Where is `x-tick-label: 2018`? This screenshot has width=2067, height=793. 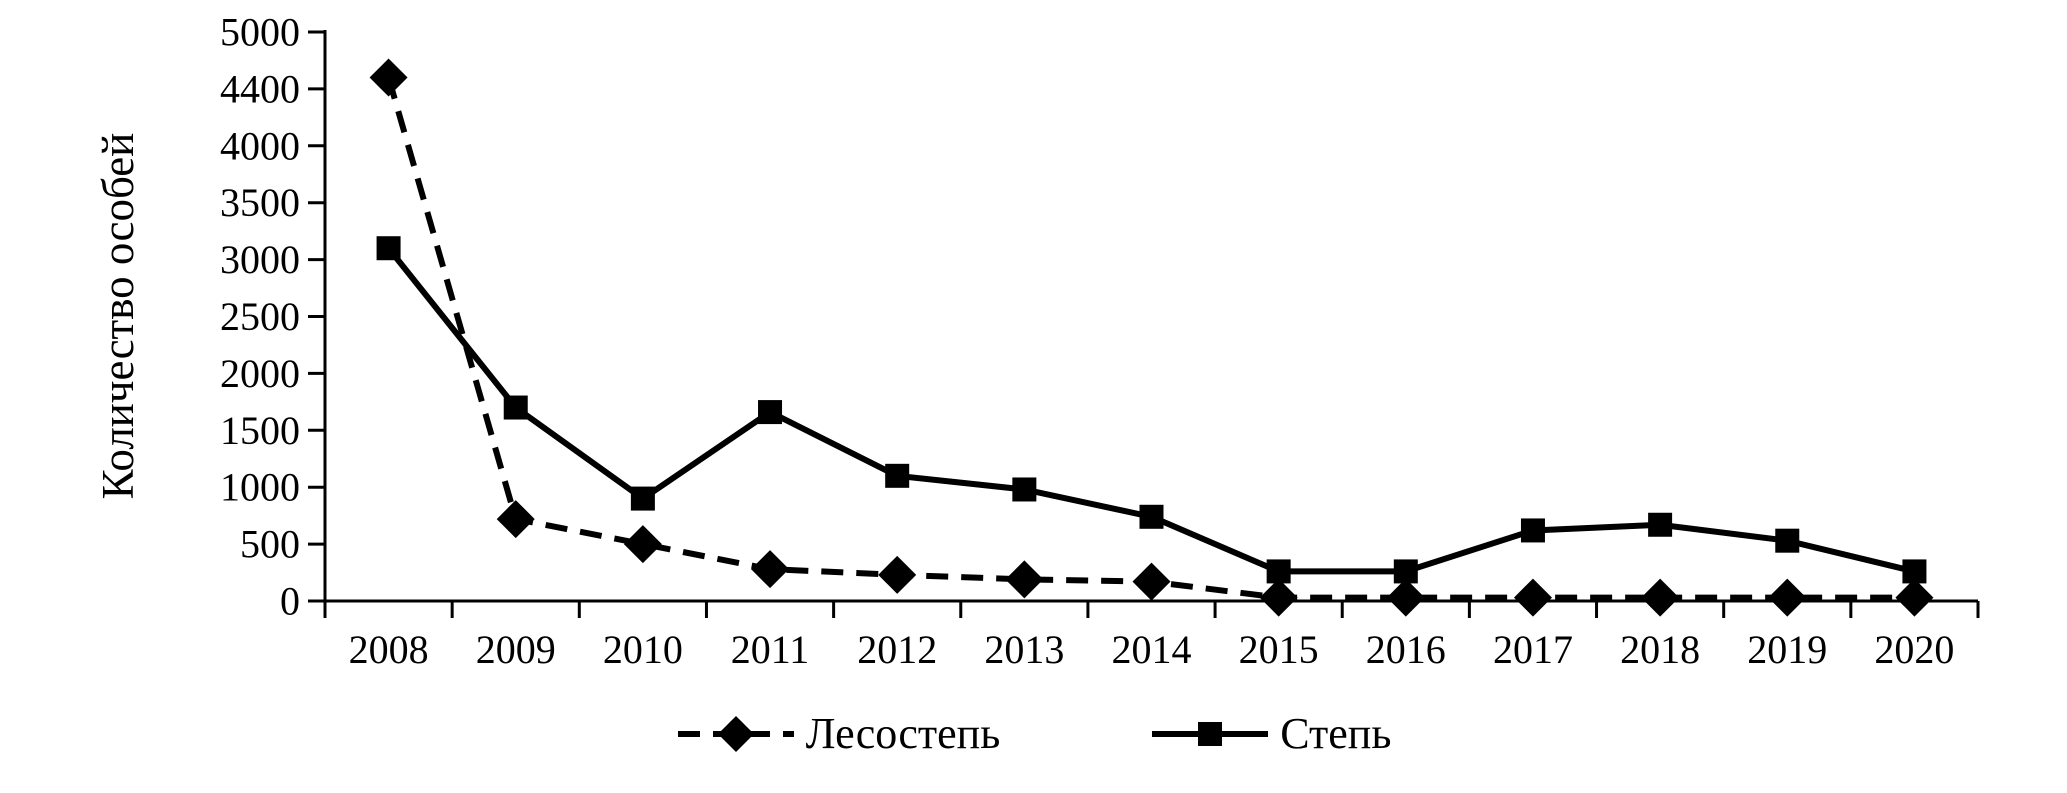
x-tick-label: 2018 is located at coordinates (1660, 649).